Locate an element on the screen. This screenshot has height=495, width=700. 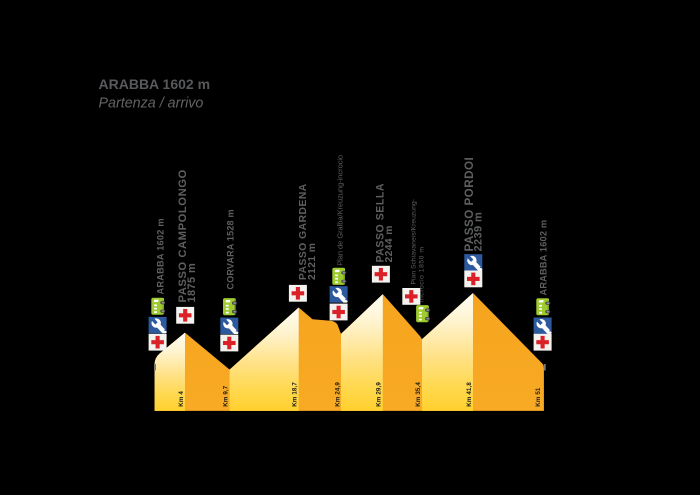
svg-text: Km 41,8 is located at coordinates (469, 394).